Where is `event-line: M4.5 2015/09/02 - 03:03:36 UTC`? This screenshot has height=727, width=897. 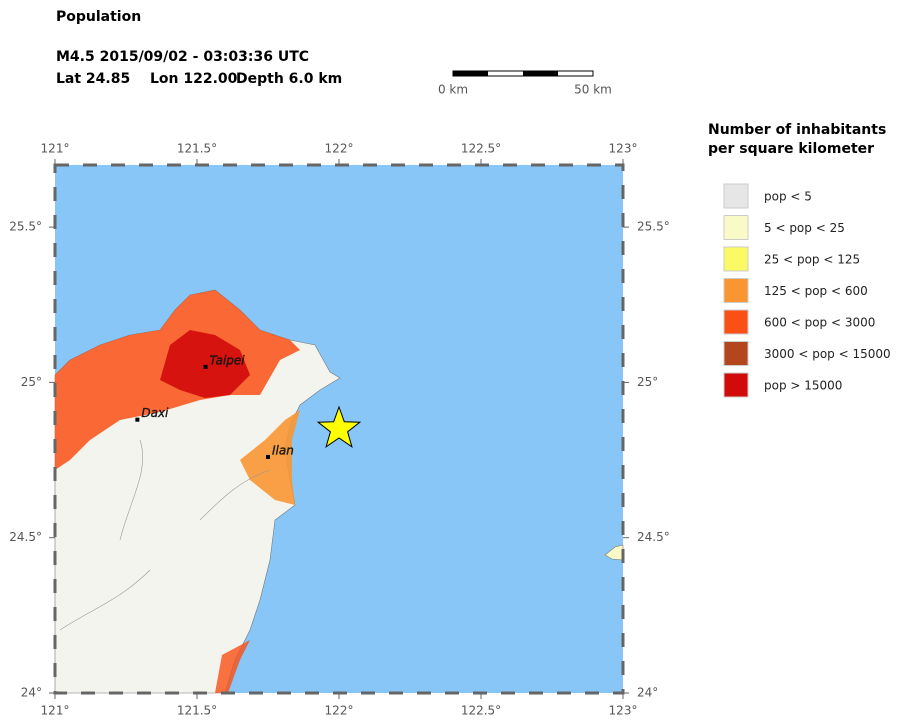 event-line: M4.5 2015/09/02 - 03:03:36 UTC is located at coordinates (182, 57).